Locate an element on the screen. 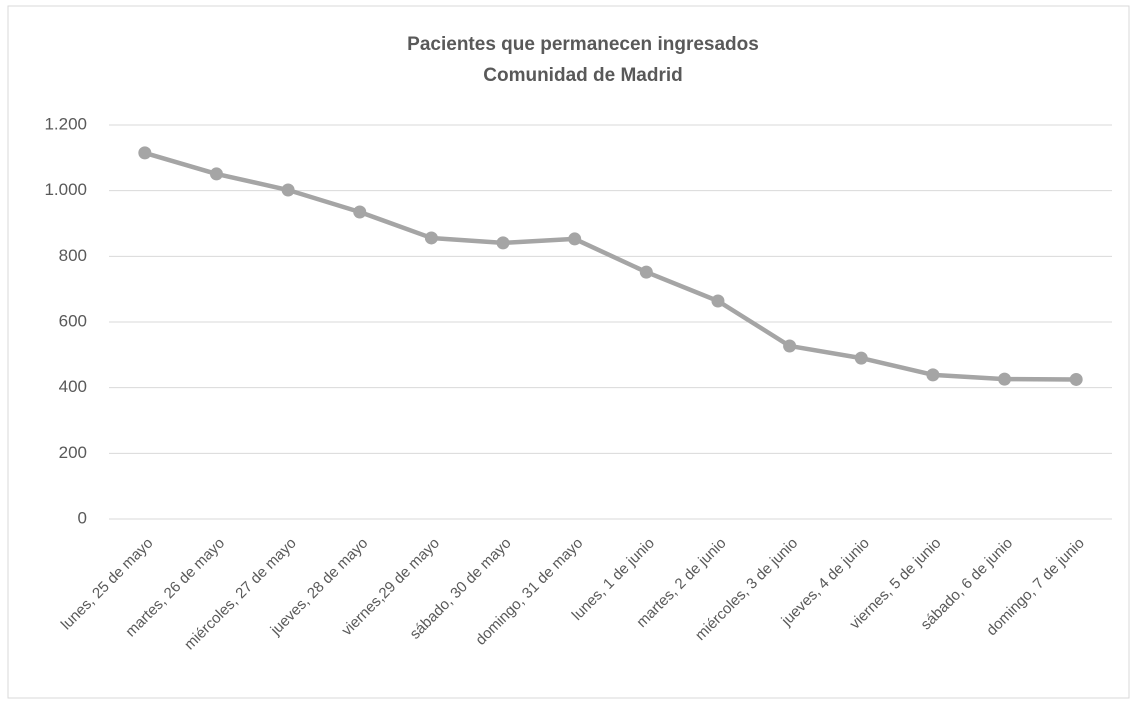 The width and height of the screenshot is (1136, 704). y-tick-label: 1.200 is located at coordinates (65, 123).